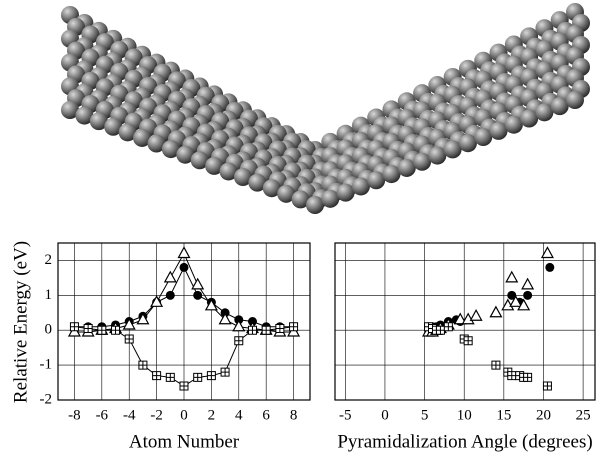 The height and width of the screenshot is (458, 615). What do you see at coordinates (212, 415) in the screenshot?
I see `x-tick-label: 2` at bounding box center [212, 415].